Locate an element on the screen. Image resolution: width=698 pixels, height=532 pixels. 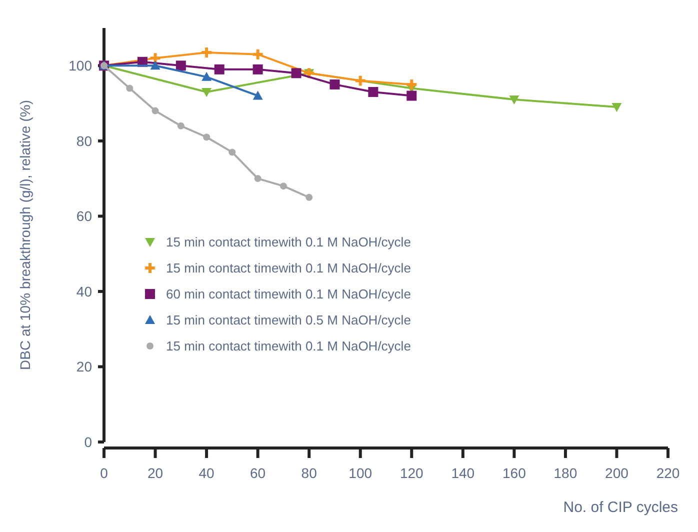
x-tick-label: 120 is located at coordinates (412, 473).